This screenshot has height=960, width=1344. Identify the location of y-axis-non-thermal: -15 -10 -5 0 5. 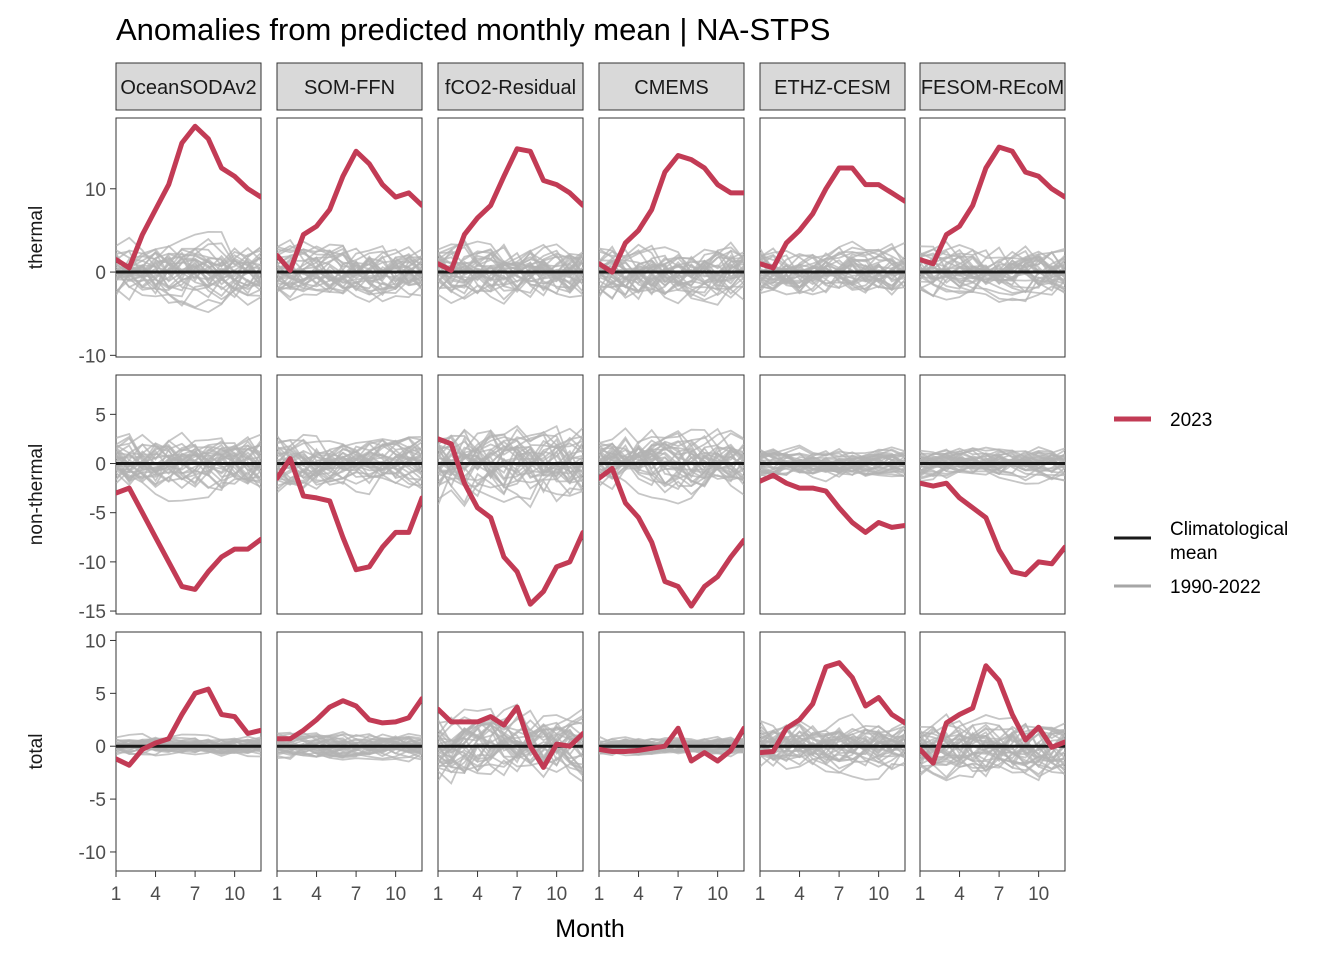
(97, 514).